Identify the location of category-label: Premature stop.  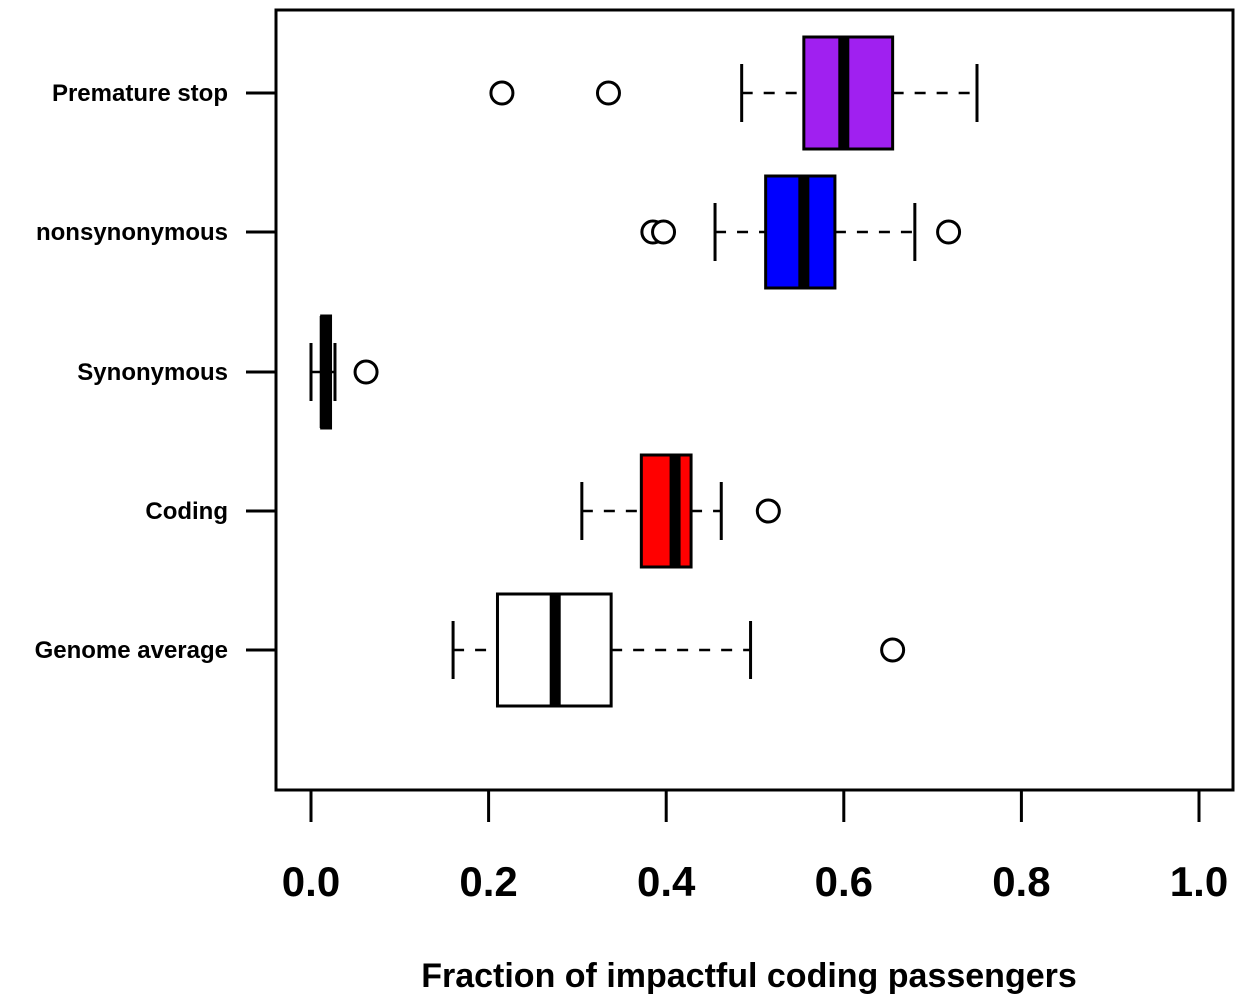
(140, 93).